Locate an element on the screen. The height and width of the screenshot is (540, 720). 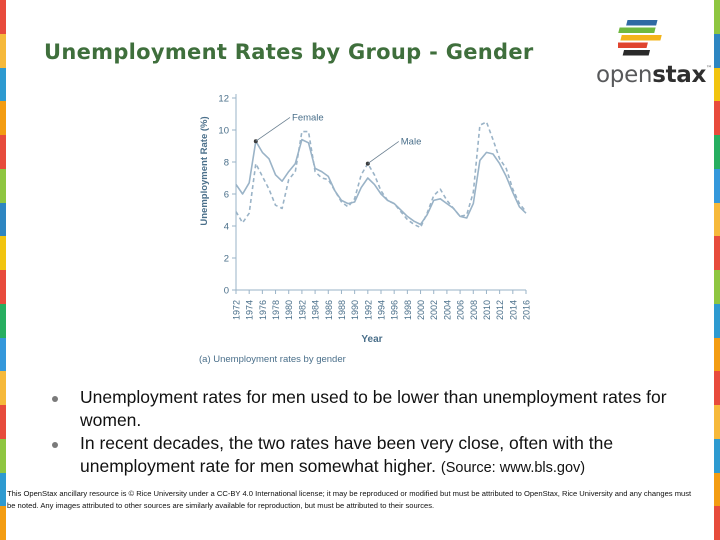
slide-title: Unemployment Rates by Group - Gender is located at coordinates (289, 52).